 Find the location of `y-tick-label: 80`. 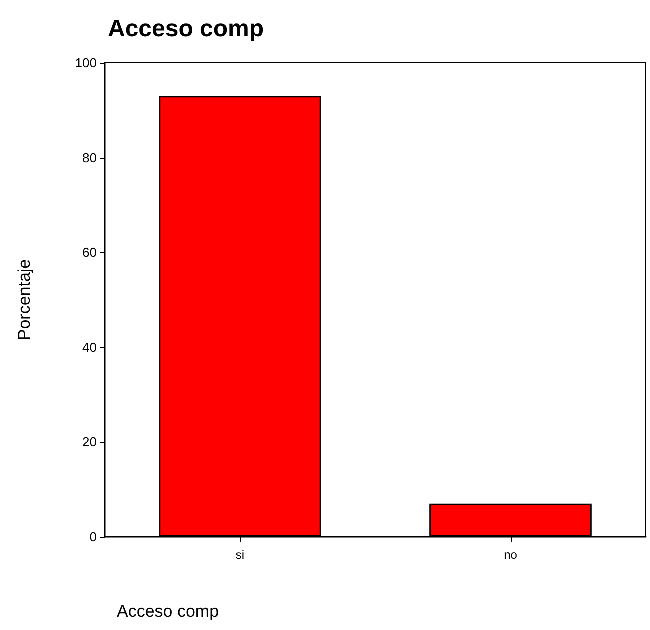

y-tick-label: 80 is located at coordinates (89, 158).